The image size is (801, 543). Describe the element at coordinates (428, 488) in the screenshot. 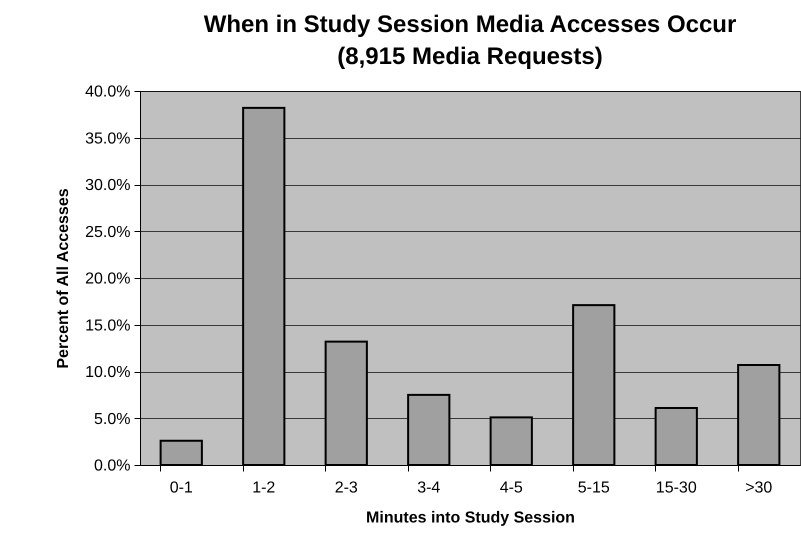

I see `x-tick-label: 3-4` at that location.